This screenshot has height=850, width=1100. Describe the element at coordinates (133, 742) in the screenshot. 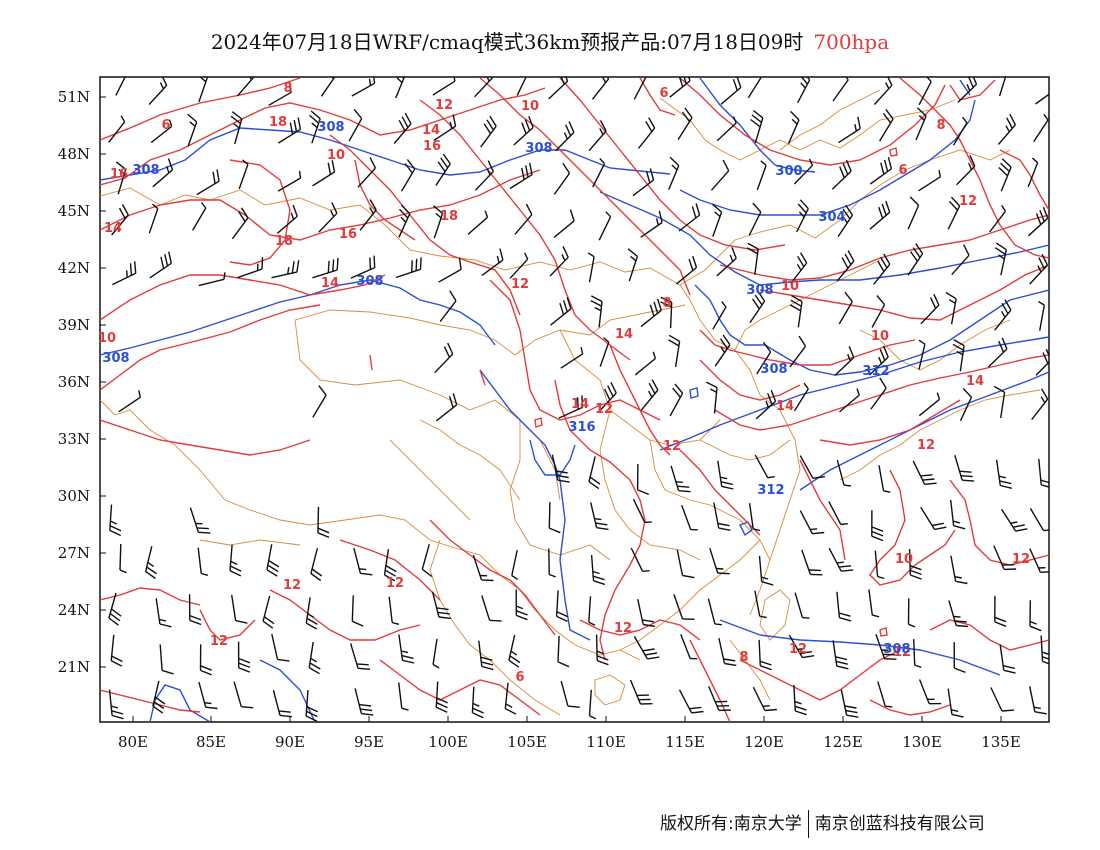

I see `lon-label-80E: 80E` at that location.